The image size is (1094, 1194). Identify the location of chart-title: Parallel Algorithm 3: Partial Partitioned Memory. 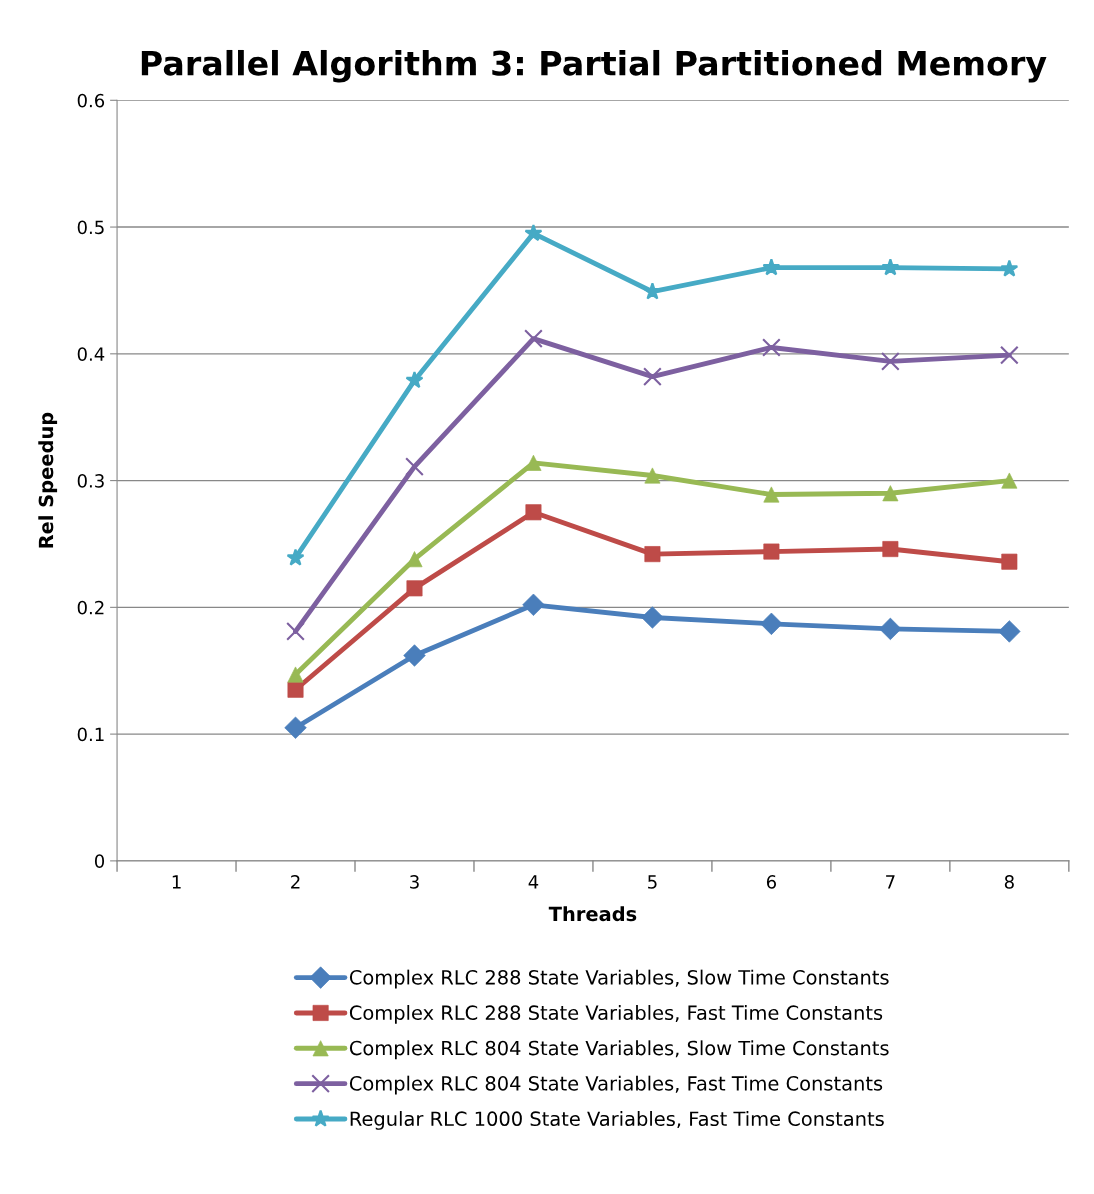
(594, 66).